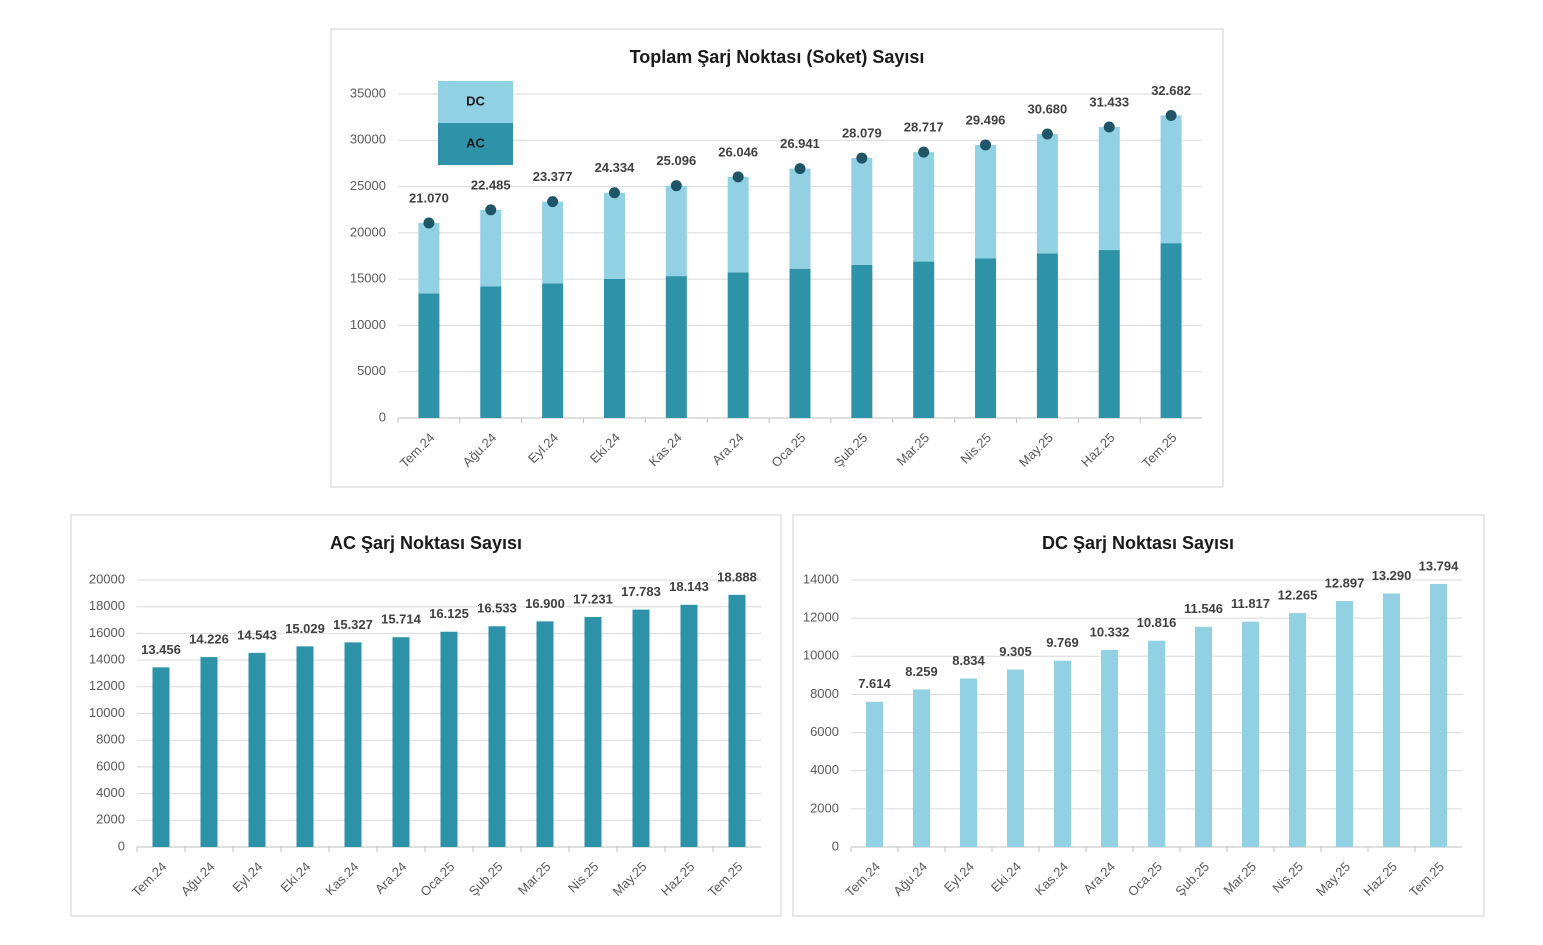 This screenshot has height=945, width=1543. I want to click on legend-label: DC, so click(475, 100).